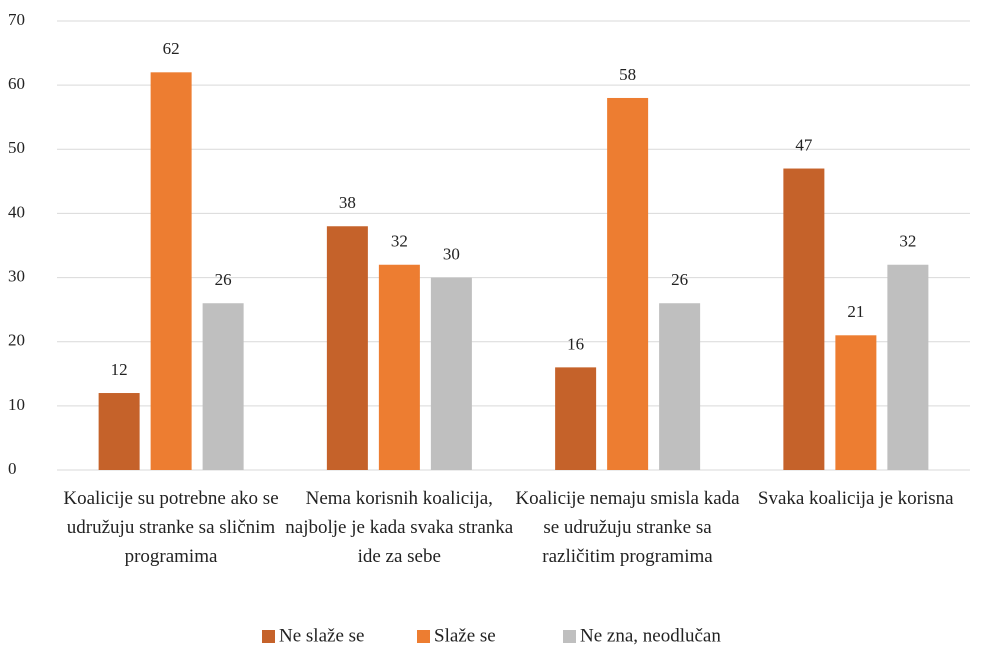  Describe the element at coordinates (650, 635) in the screenshot. I see `legend-label: Ne zna, neodlučan` at that location.